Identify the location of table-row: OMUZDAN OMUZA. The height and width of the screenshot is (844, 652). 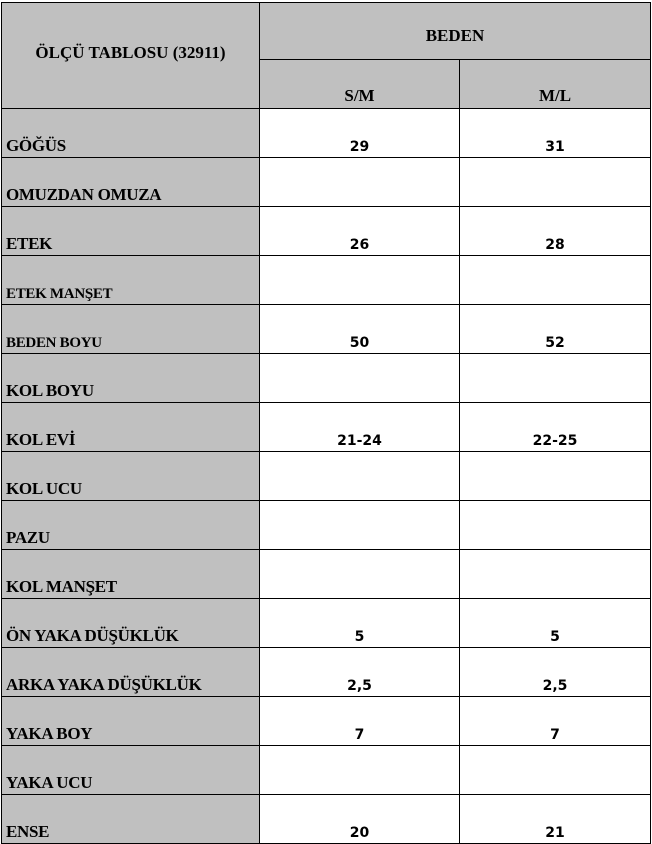
(326, 182).